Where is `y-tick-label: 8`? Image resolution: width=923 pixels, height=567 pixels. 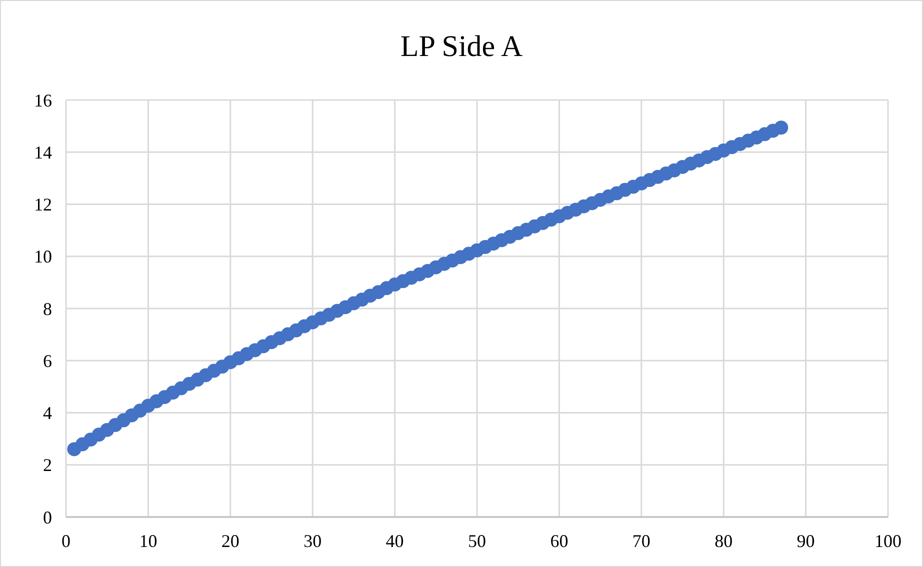 y-tick-label: 8 is located at coordinates (47, 308).